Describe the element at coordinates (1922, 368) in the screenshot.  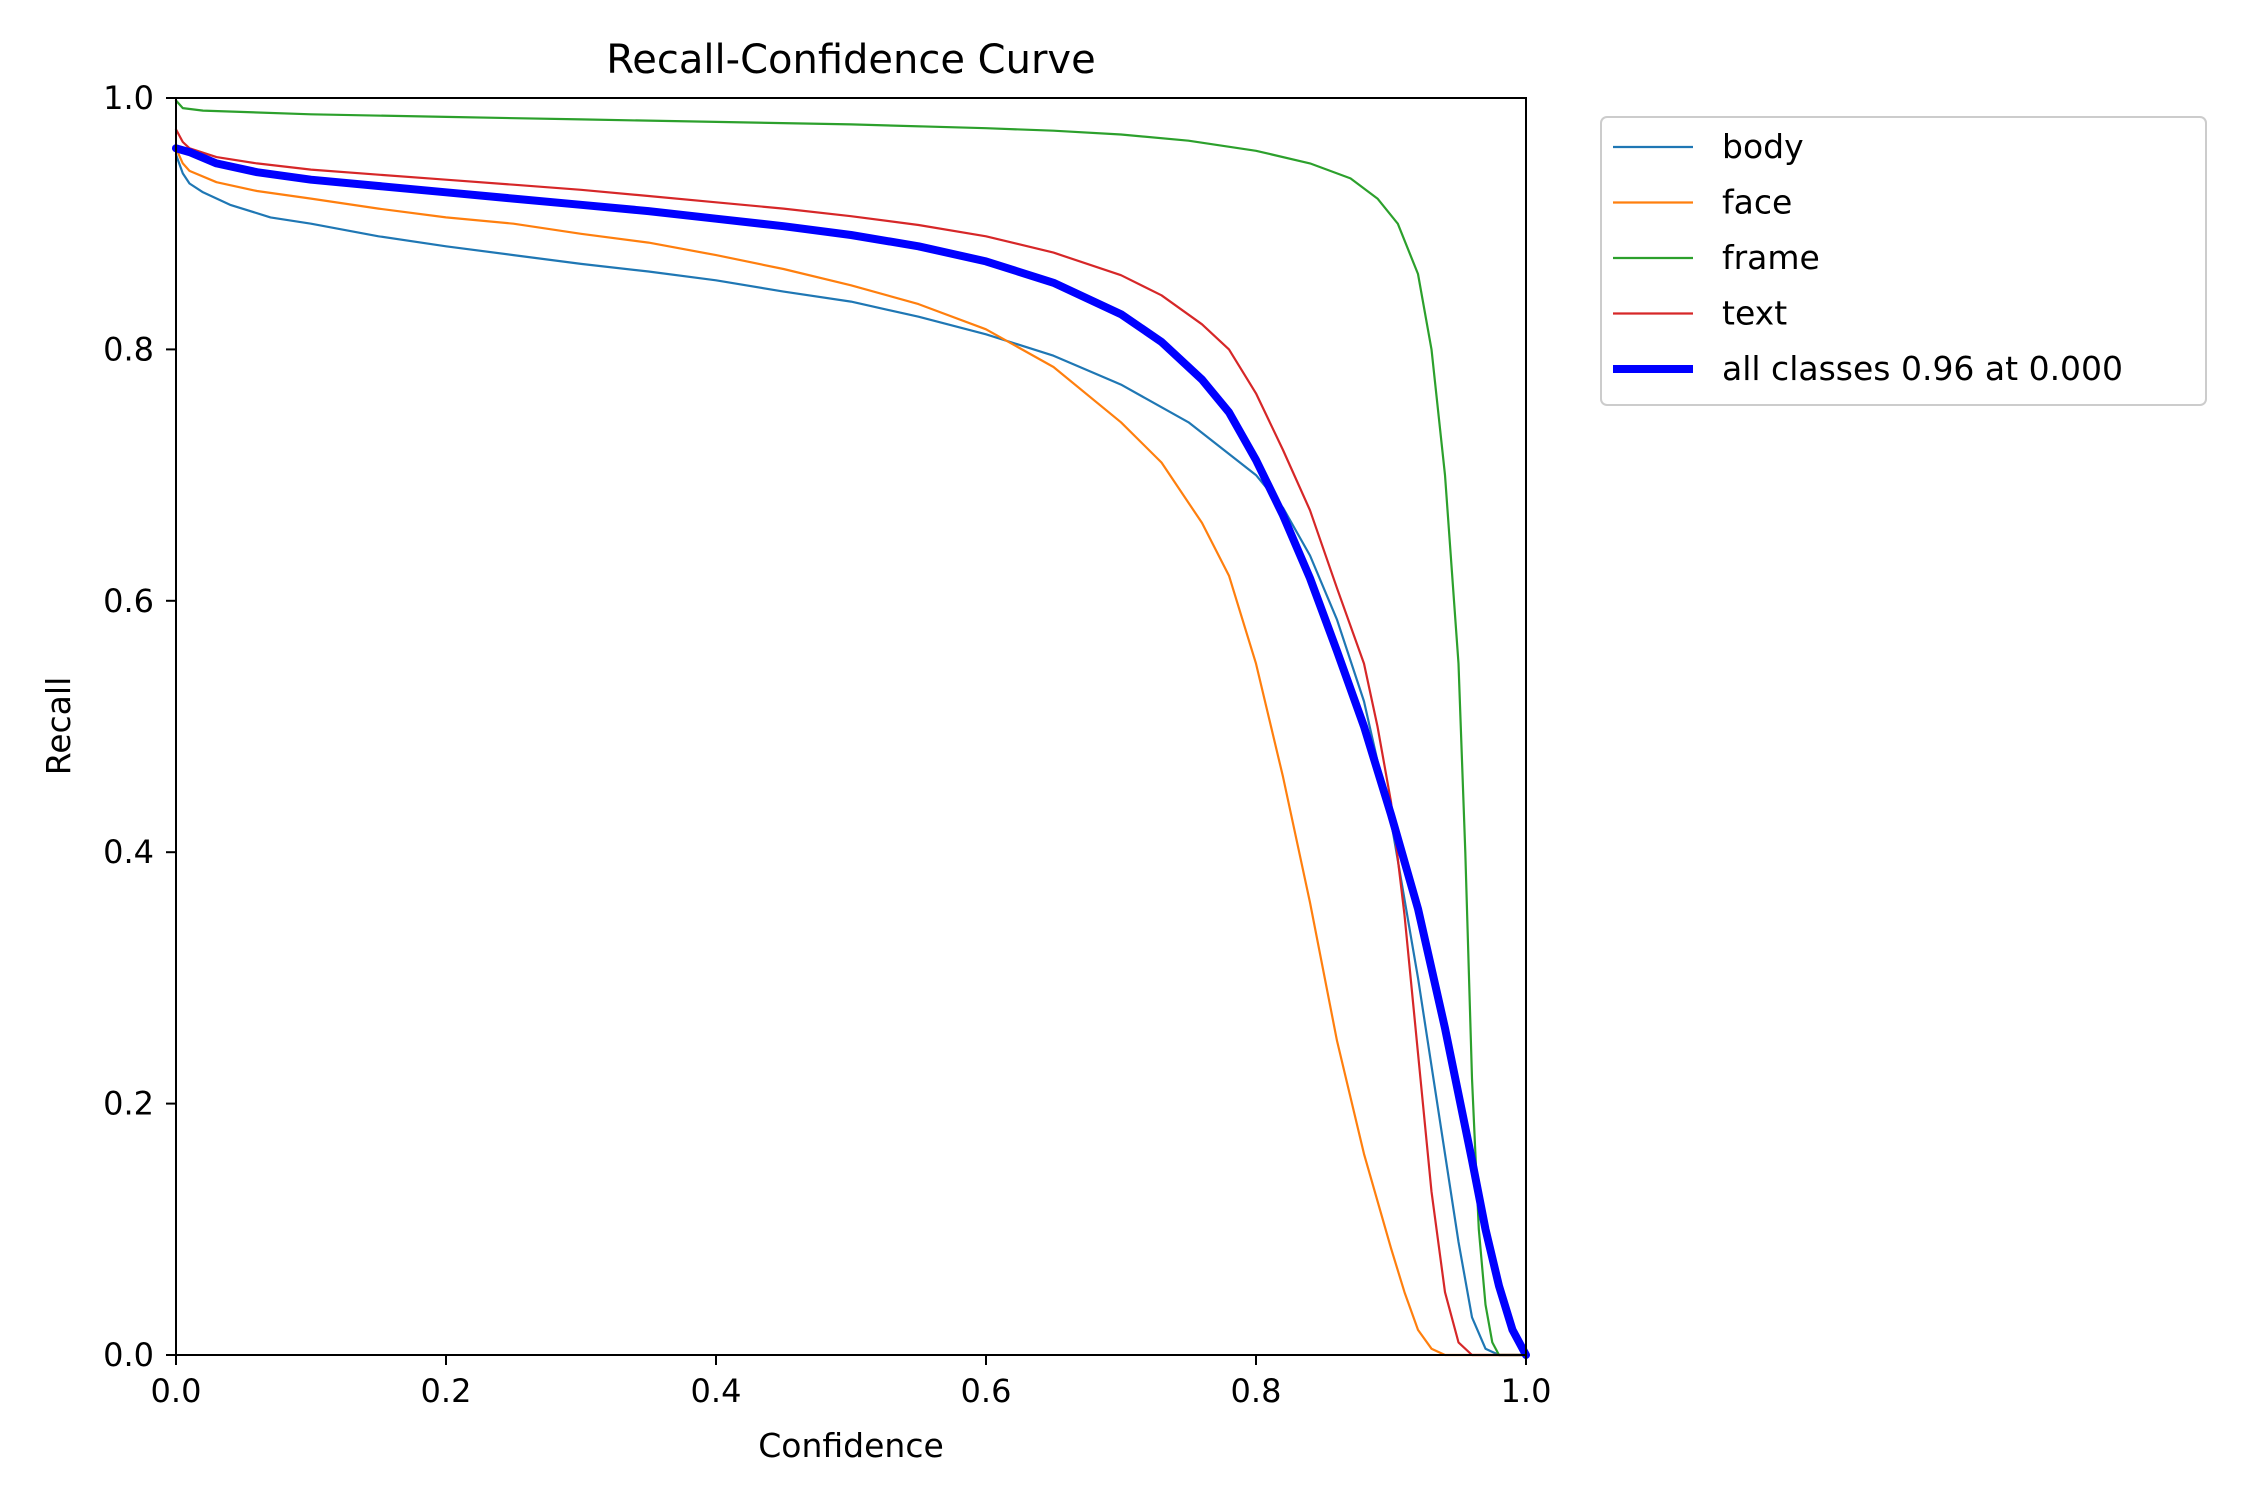
I see `legend-label-all-classes: all classes 0.96 at 0.000` at that location.